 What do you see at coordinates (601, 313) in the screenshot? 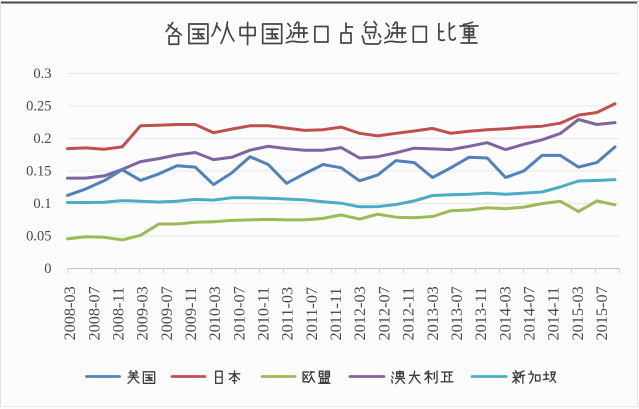
I see `svg-text: 2015-07` at bounding box center [601, 313].